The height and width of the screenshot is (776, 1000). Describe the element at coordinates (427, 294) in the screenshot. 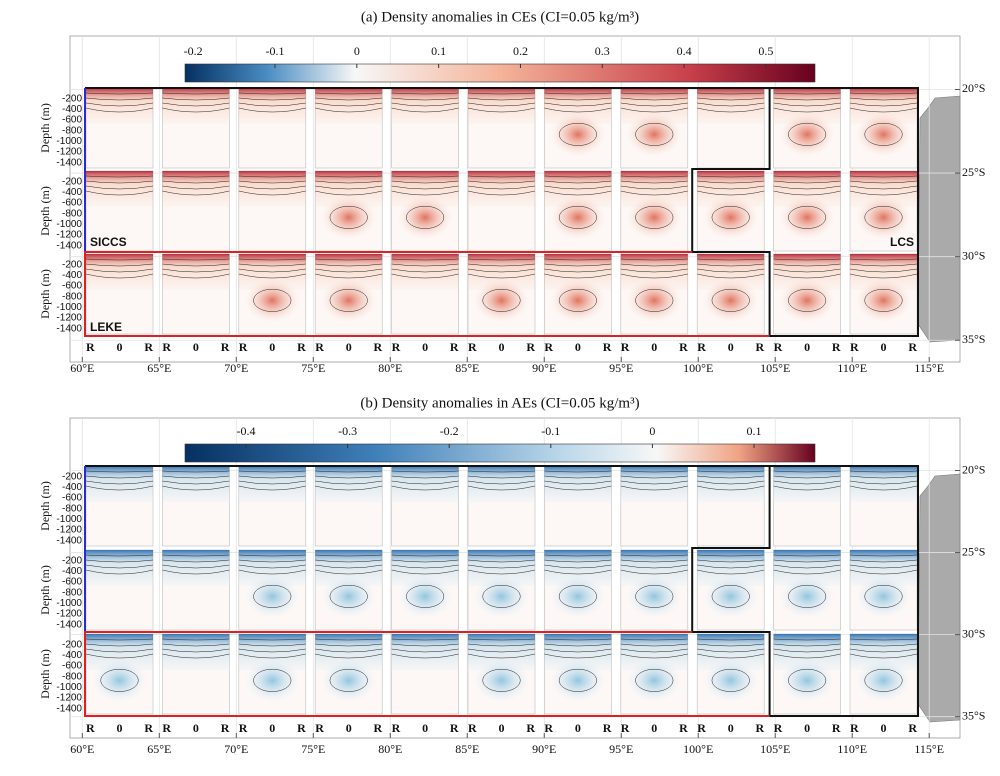

I see `region-outline-leke` at that location.